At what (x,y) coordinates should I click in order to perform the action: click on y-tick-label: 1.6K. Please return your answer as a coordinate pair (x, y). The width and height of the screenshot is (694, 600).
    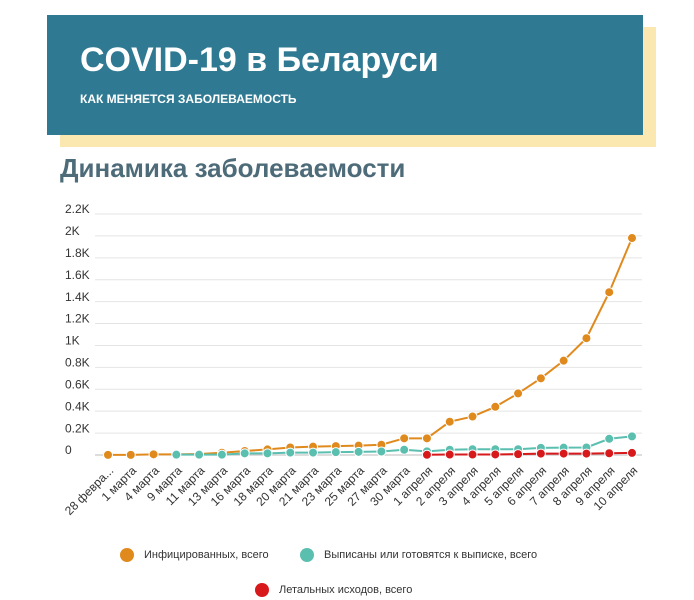
    Looking at the image, I should click on (77, 275).